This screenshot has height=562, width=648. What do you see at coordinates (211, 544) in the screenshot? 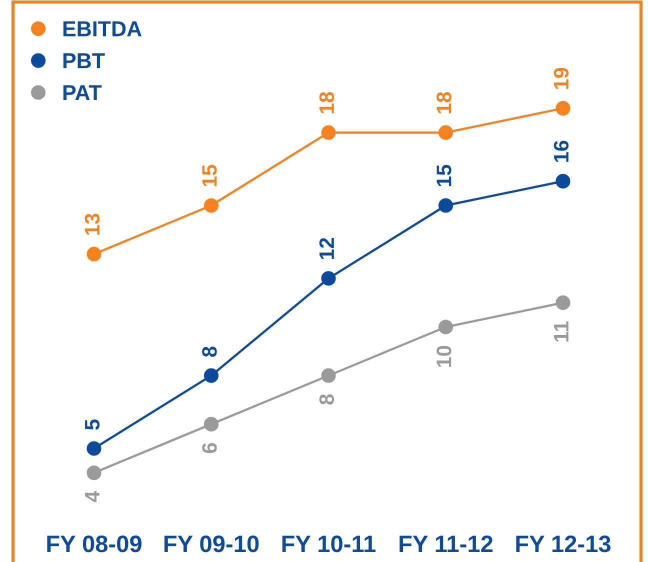
I see `x-tick-label: FY 09-10` at bounding box center [211, 544].